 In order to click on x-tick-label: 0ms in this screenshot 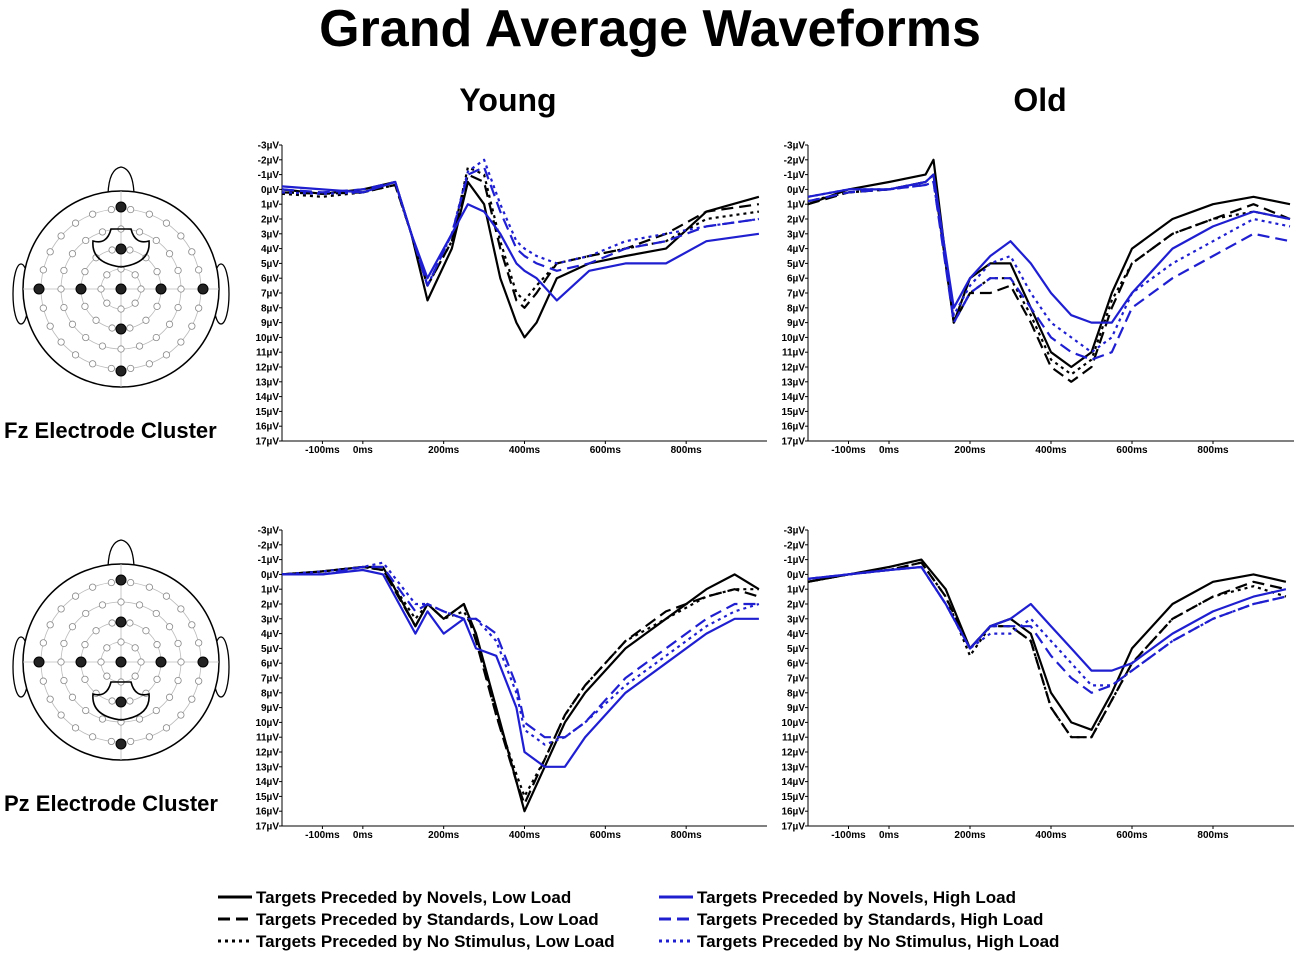, I will do `click(889, 450)`.